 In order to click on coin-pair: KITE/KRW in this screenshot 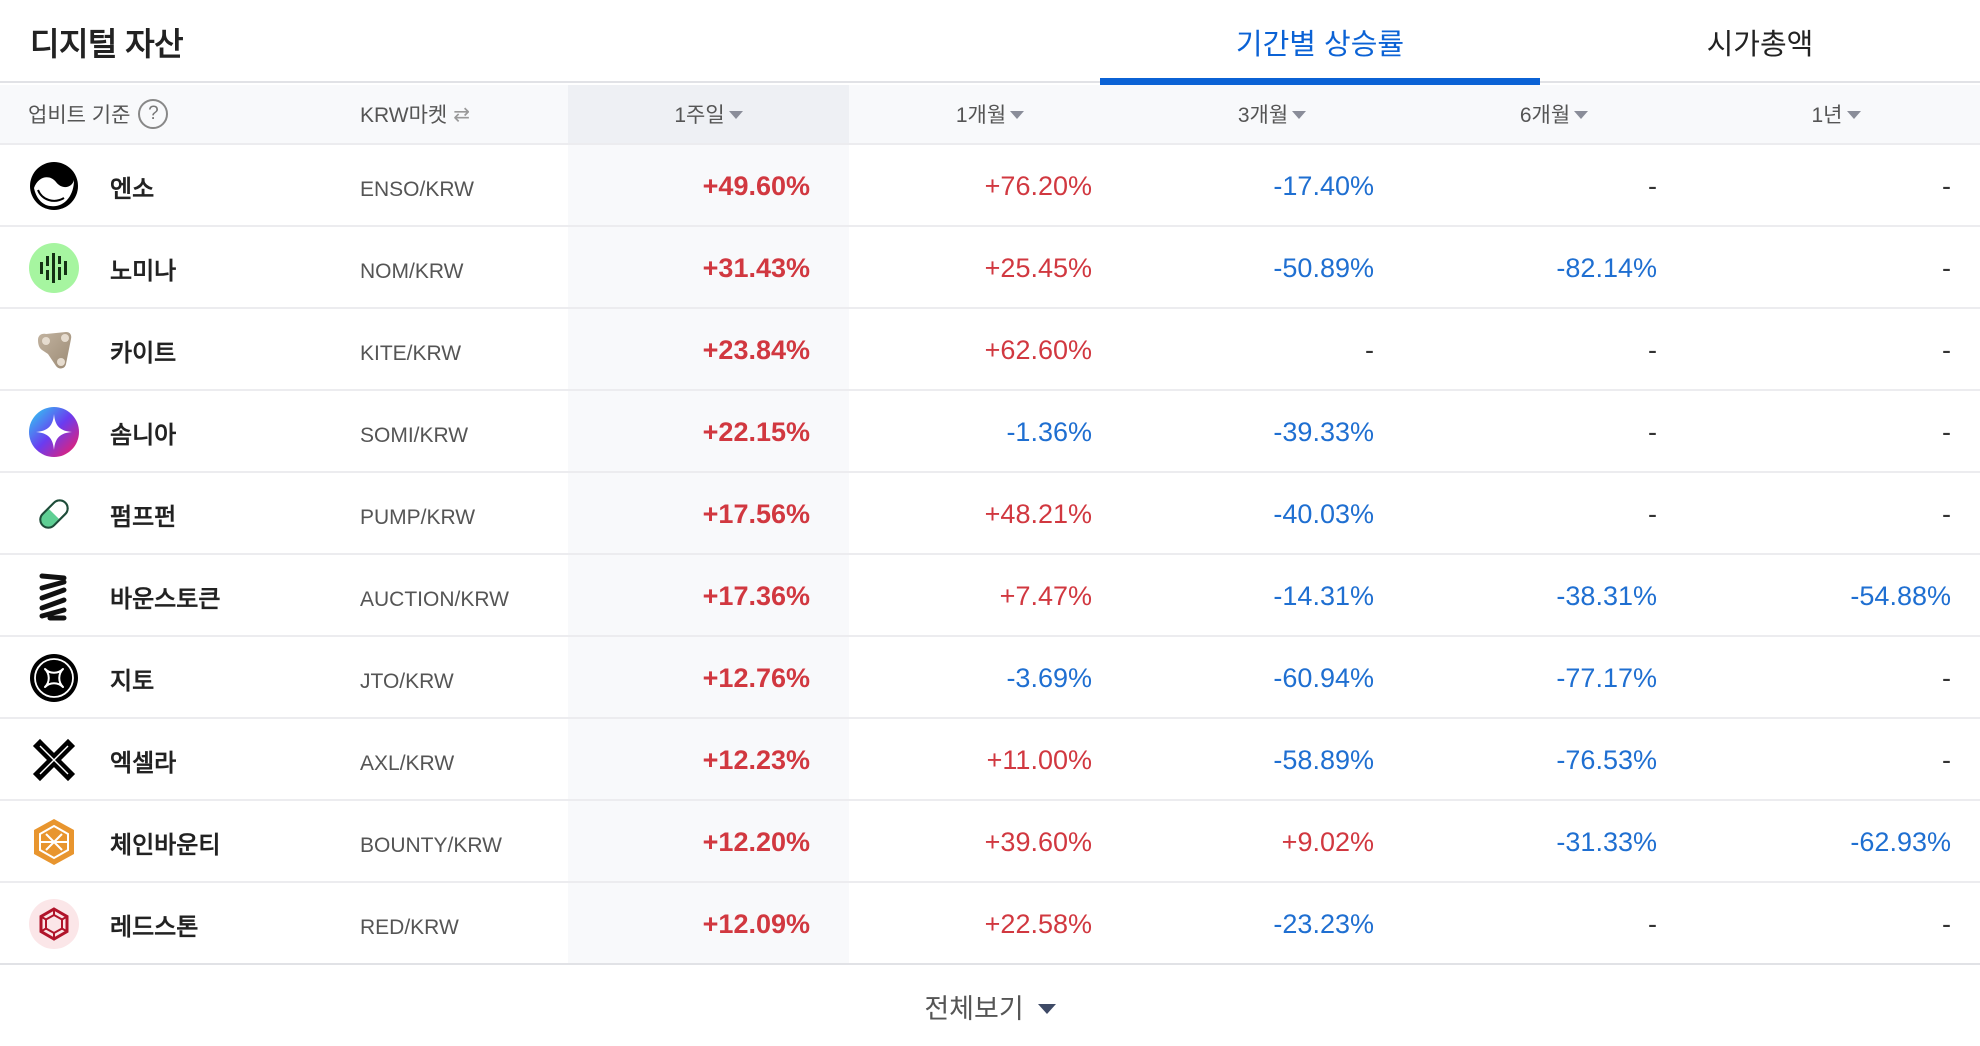, I will do `click(411, 353)`.